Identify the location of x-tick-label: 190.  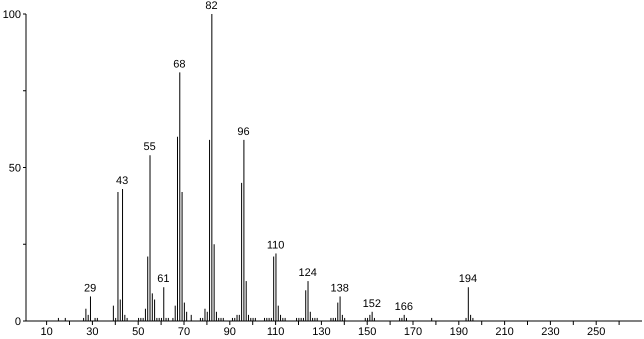
(459, 332).